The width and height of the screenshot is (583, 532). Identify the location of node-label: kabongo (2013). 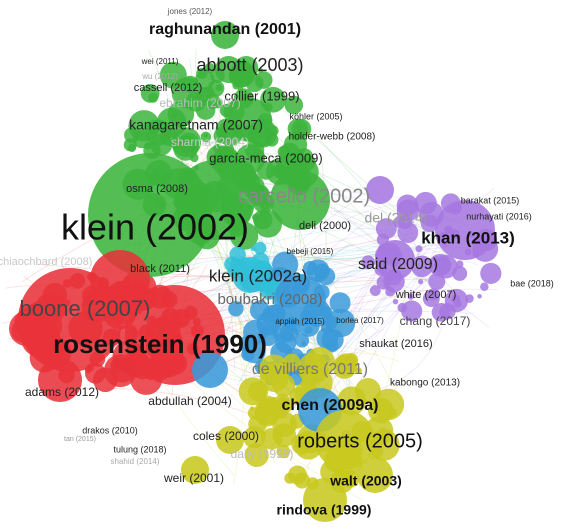
(425, 383).